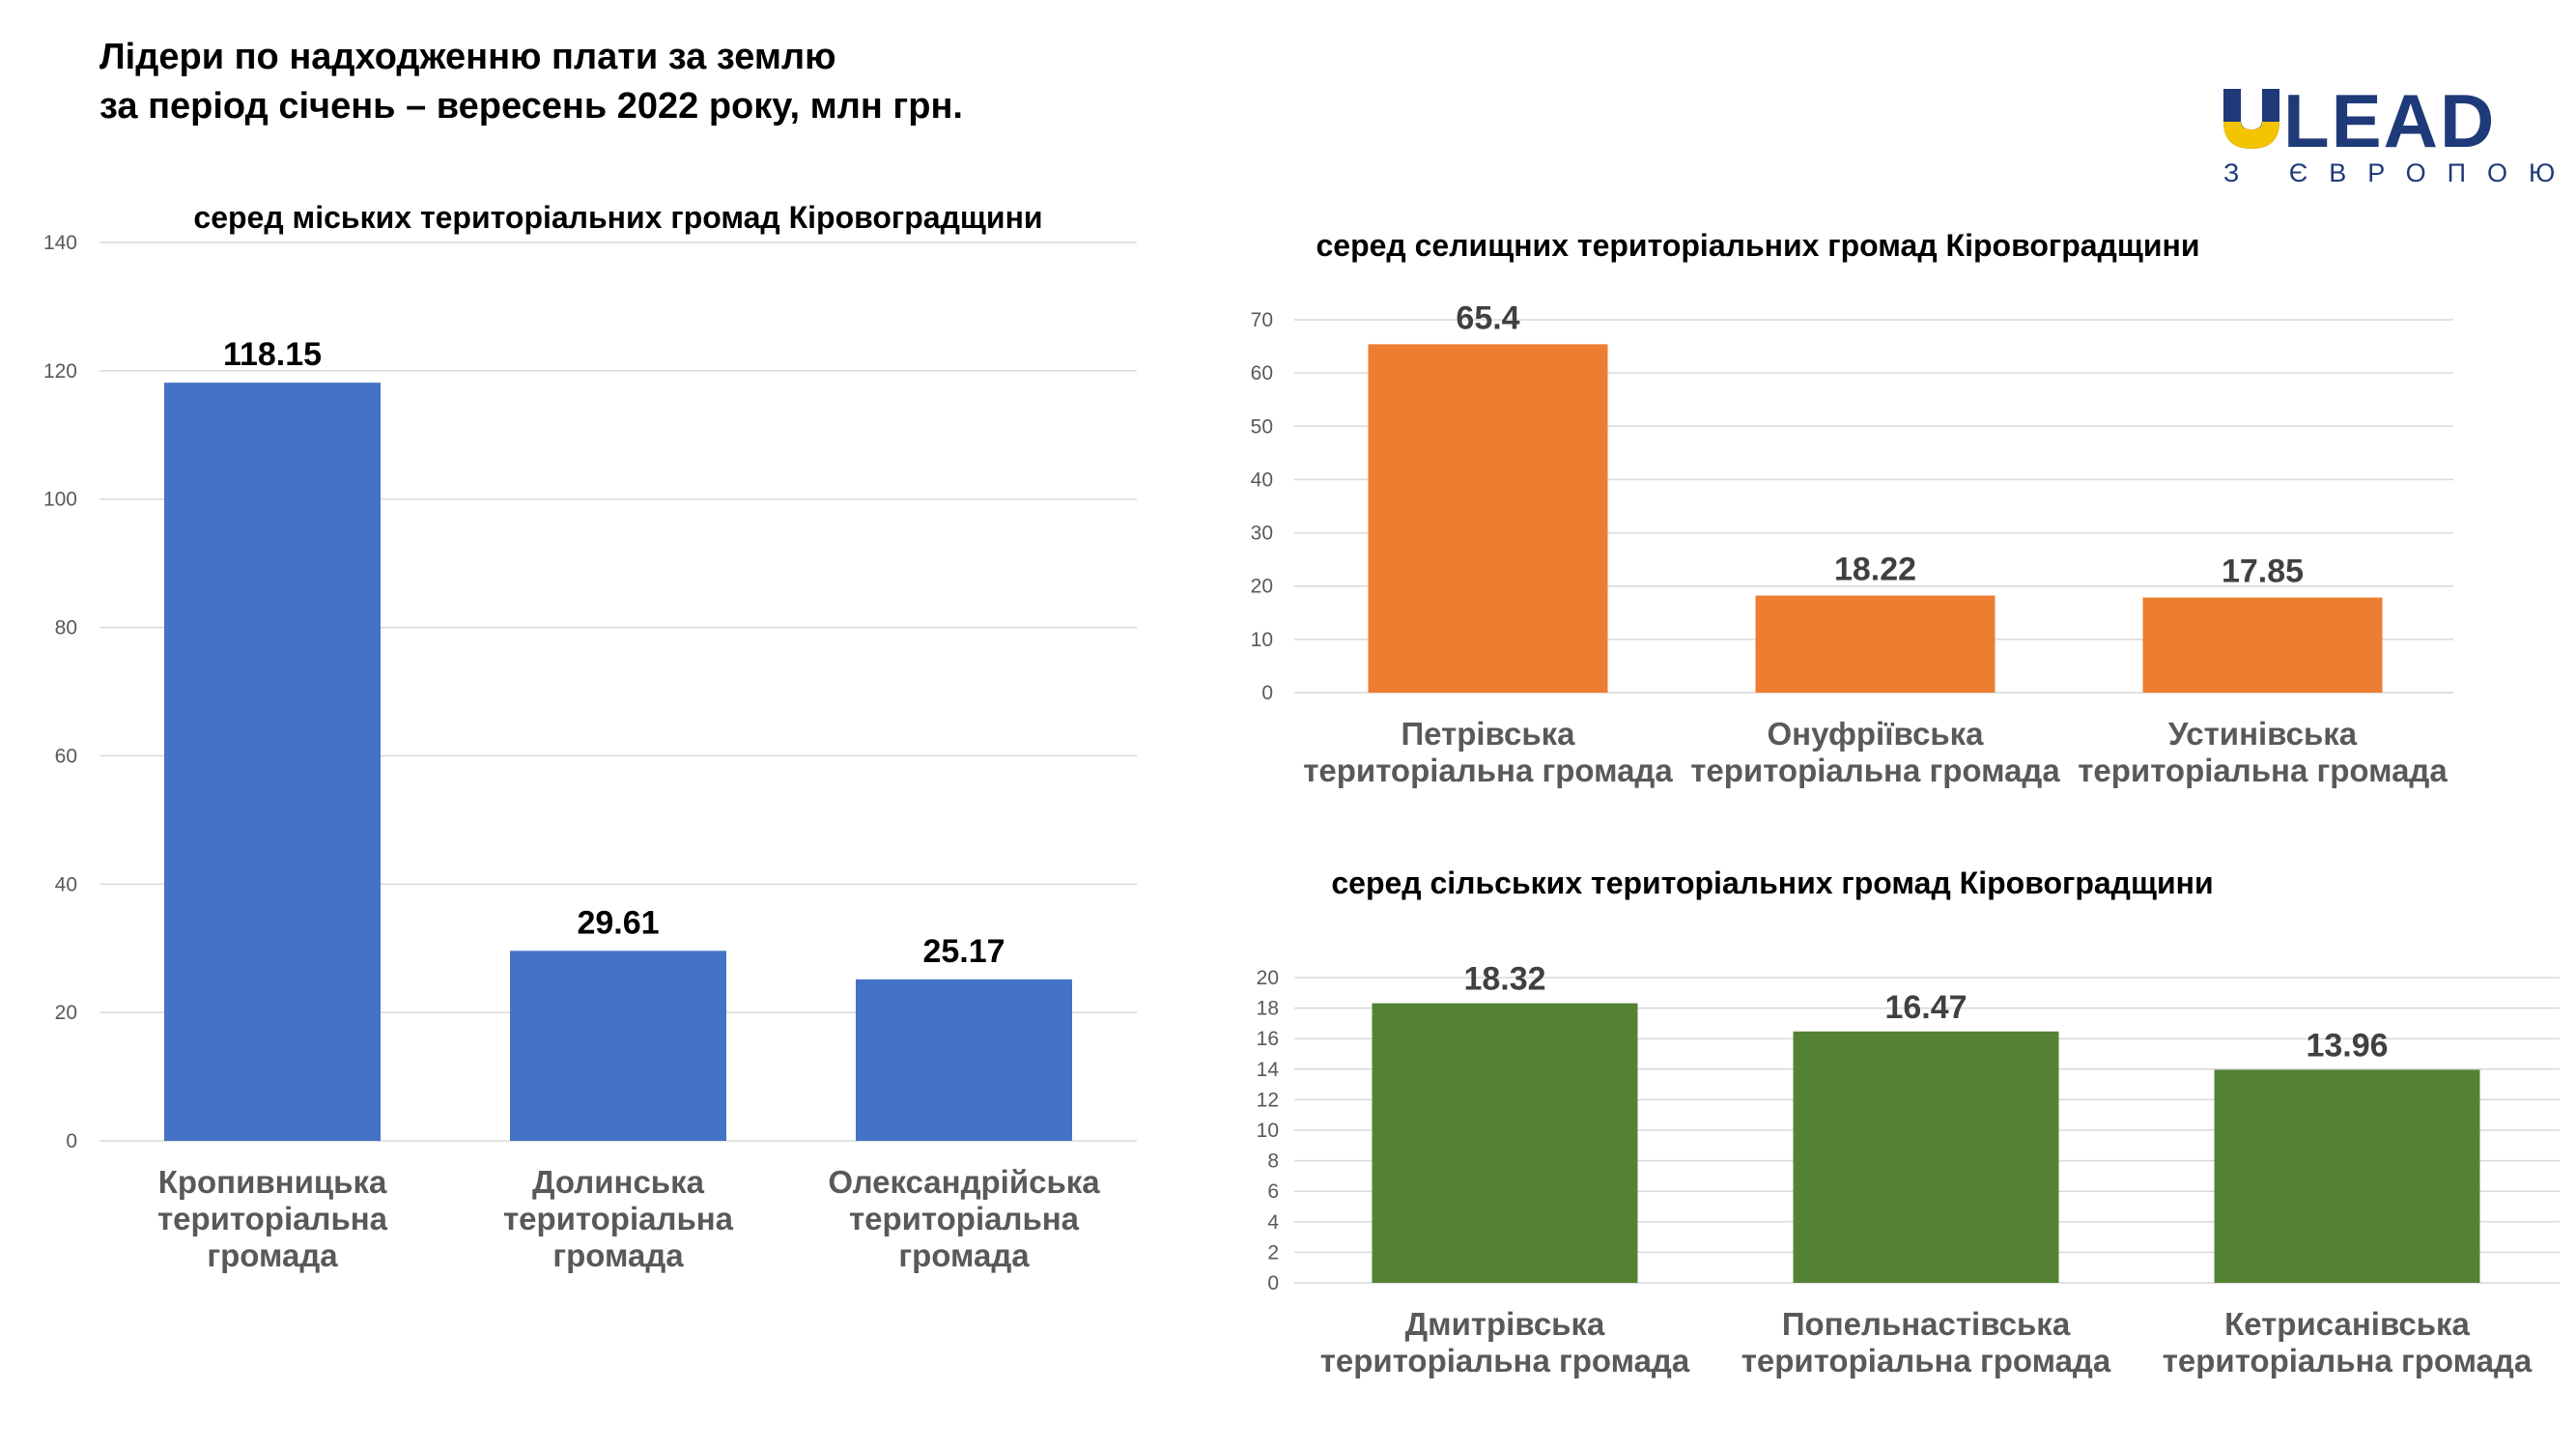  Describe the element at coordinates (2251, 135) in the screenshot. I see `ulead-u-bottom-icon` at that location.